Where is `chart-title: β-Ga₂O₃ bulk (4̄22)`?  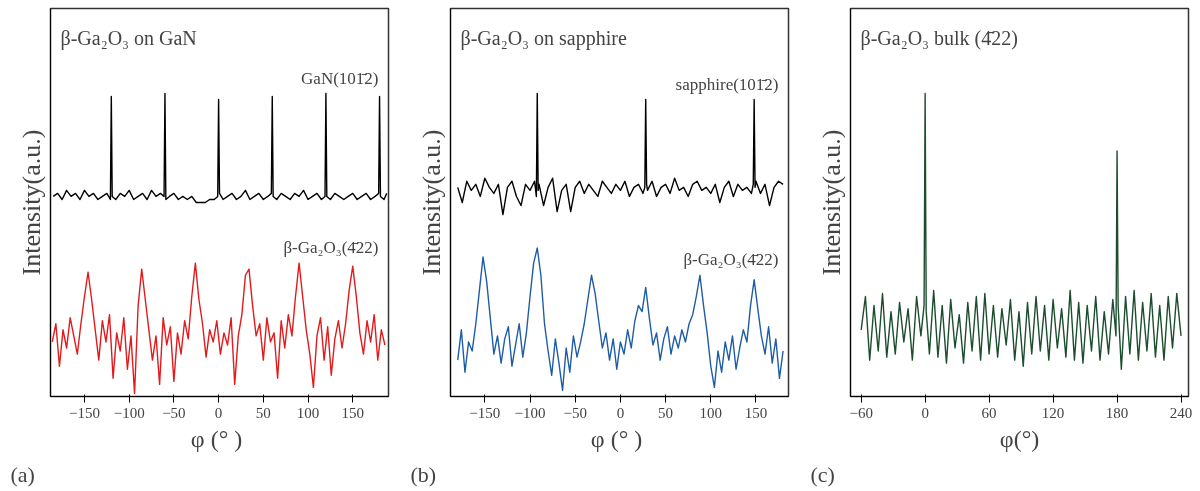 chart-title: β-Ga₂O₃ bulk (4̄22) is located at coordinates (939, 38).